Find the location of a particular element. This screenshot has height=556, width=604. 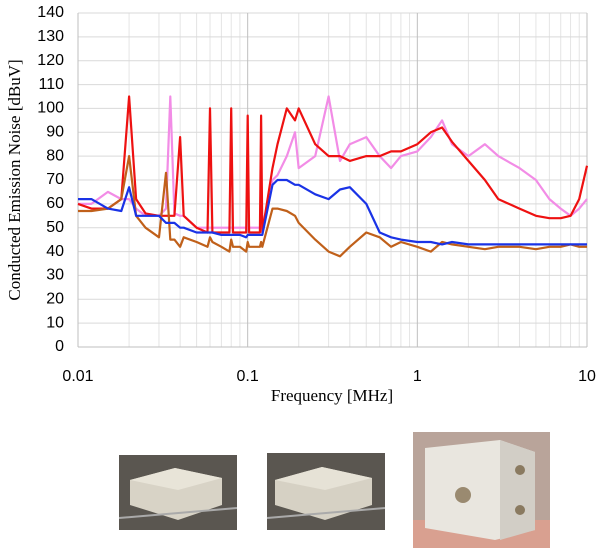

y-tick-label: 140 is located at coordinates (50, 12).